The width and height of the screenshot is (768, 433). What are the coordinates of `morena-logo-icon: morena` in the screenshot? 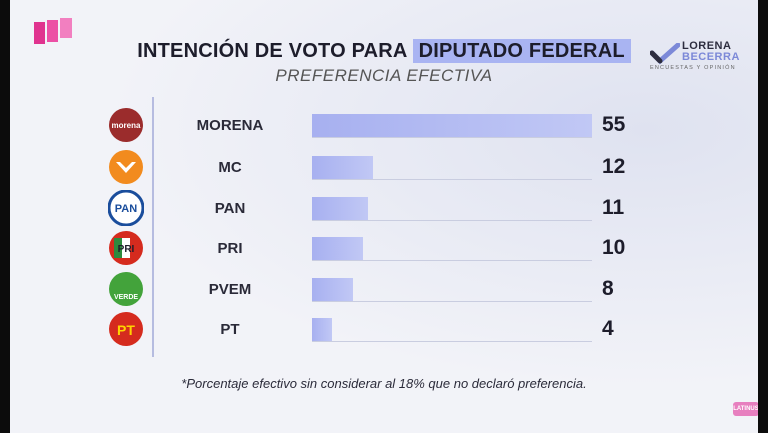 It's located at (126, 125).